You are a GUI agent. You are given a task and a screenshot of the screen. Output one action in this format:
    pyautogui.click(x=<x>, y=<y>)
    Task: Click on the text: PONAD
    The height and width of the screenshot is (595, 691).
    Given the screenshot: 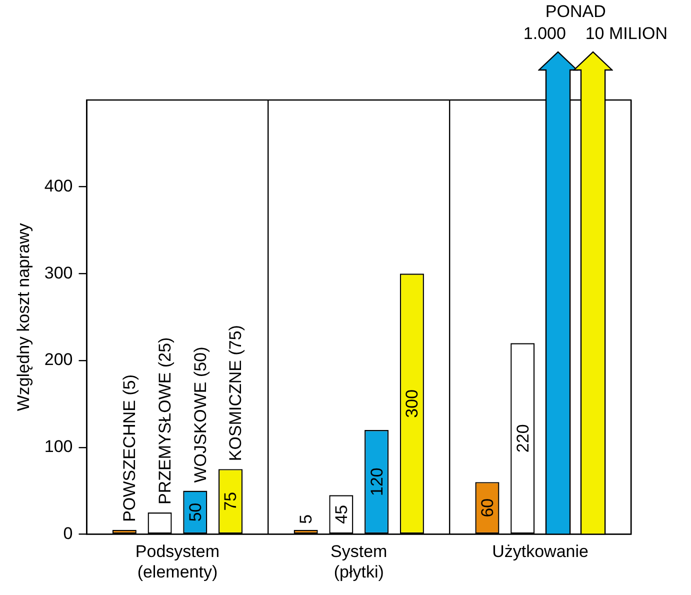 What is the action you would take?
    pyautogui.click(x=575, y=12)
    